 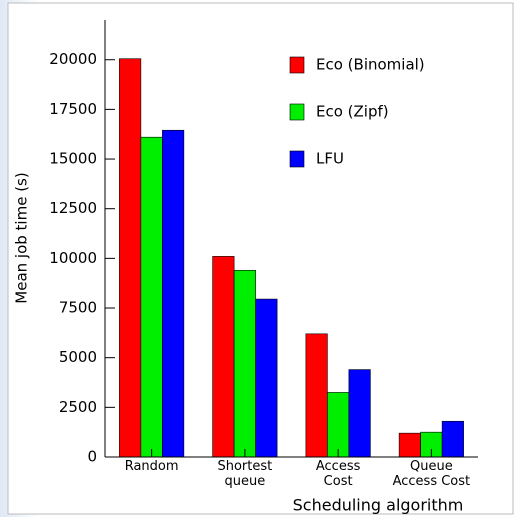 I want to click on y-tick-label: 12500, so click(x=73, y=208).